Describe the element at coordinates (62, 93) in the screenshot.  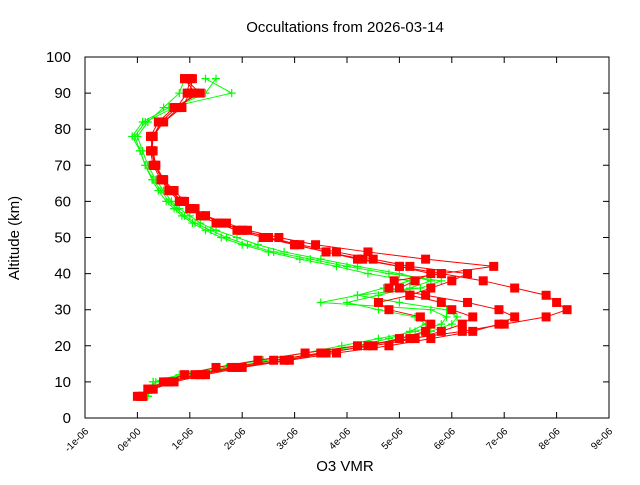
I see `y-tick-label: 90` at that location.